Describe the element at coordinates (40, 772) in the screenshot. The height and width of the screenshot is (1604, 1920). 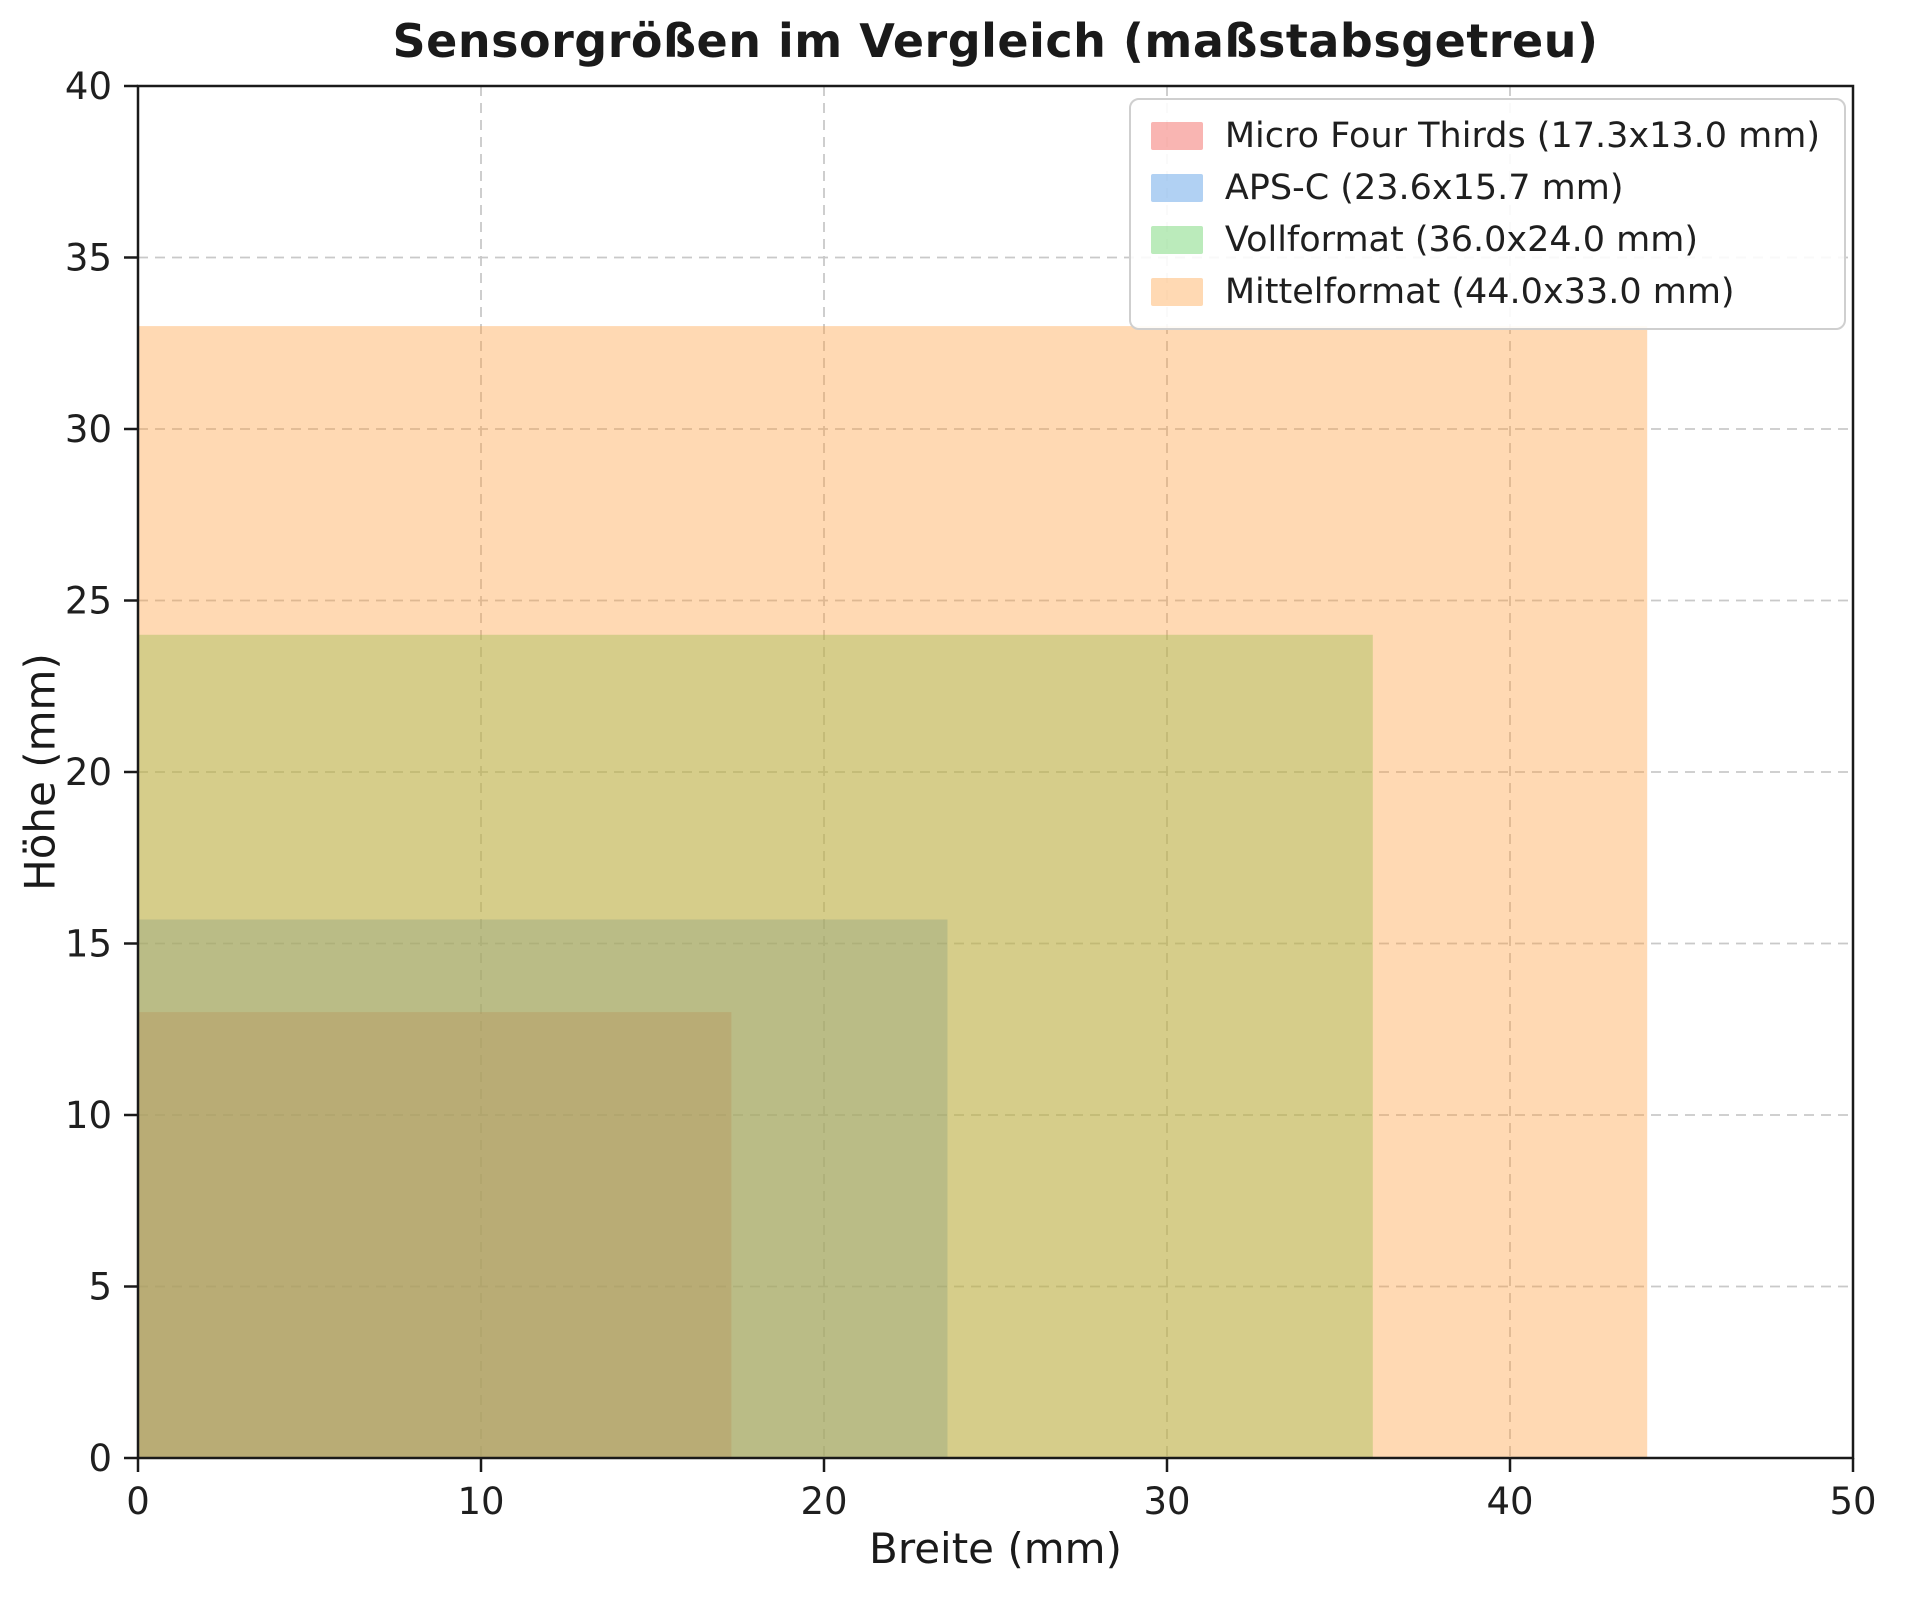
I see `y-axis-label: Höhe (mm)` at that location.